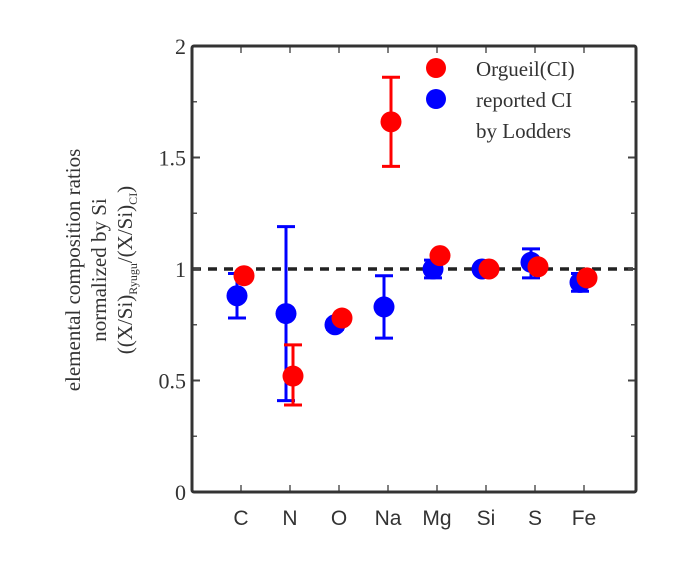  I want to click on x-tick-label: C, so click(240, 518).